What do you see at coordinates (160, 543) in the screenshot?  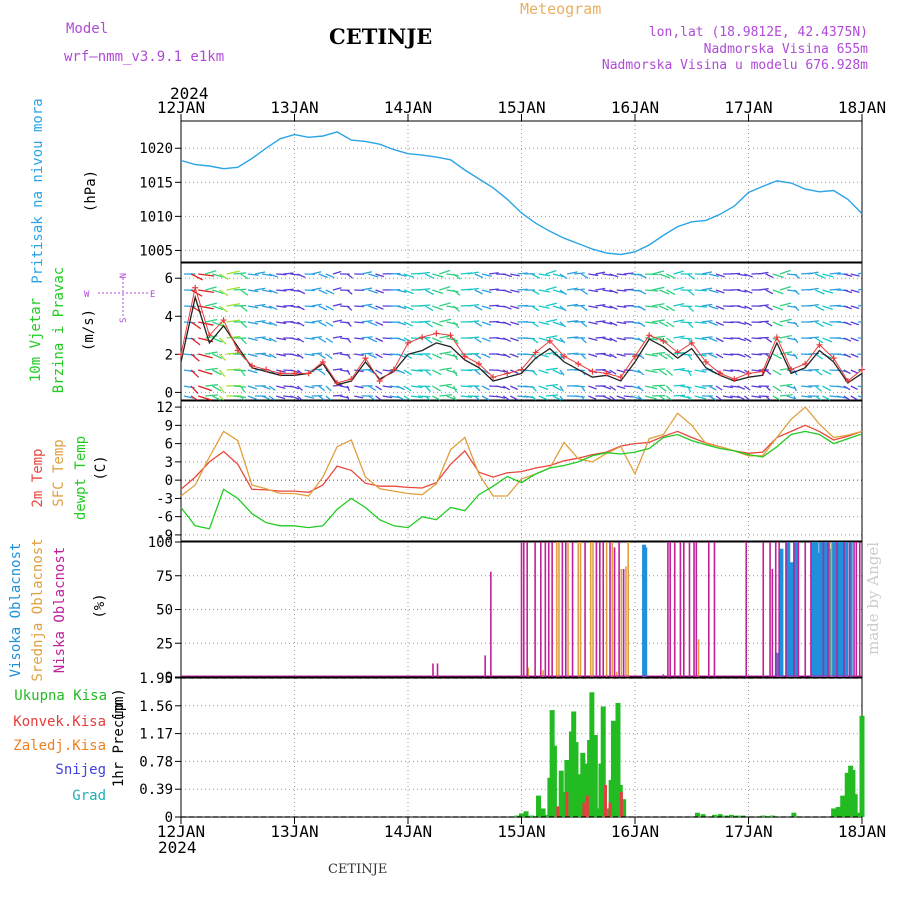 I see `cloud-ytick-label: 100` at bounding box center [160, 543].